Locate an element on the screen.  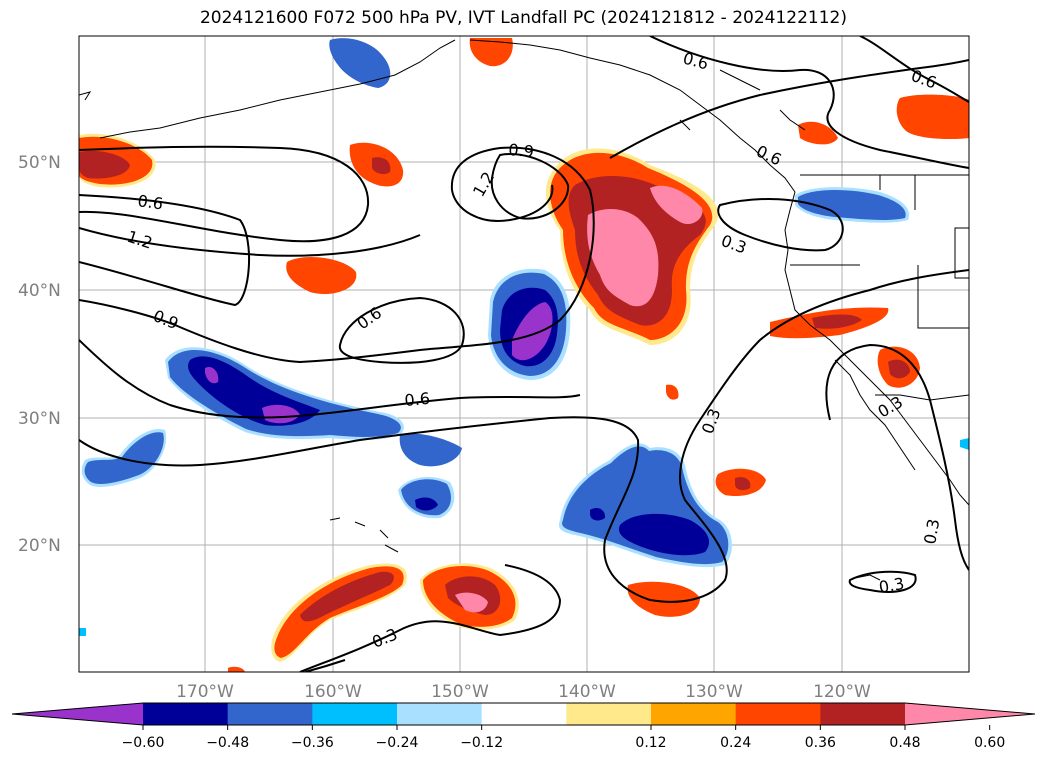
colorbar-tick-label: −0.24 is located at coordinates (397, 743).